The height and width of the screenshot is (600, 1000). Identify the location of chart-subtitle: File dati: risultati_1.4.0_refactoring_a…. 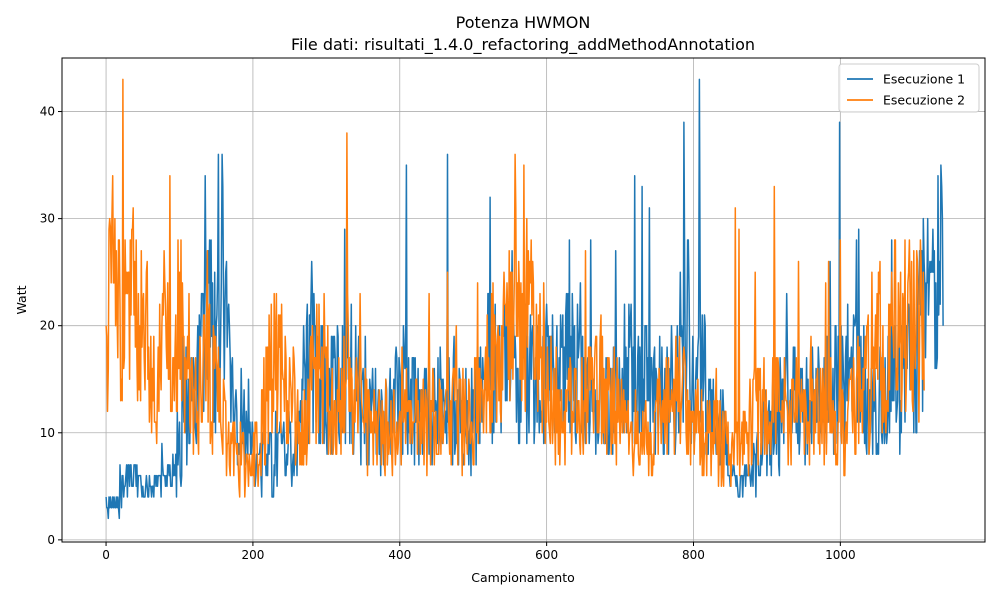
(523, 45).